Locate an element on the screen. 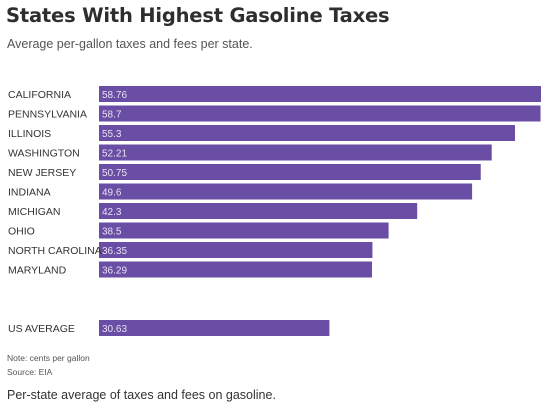  category-label-new-jersey: NEW JERSEY is located at coordinates (42, 173).